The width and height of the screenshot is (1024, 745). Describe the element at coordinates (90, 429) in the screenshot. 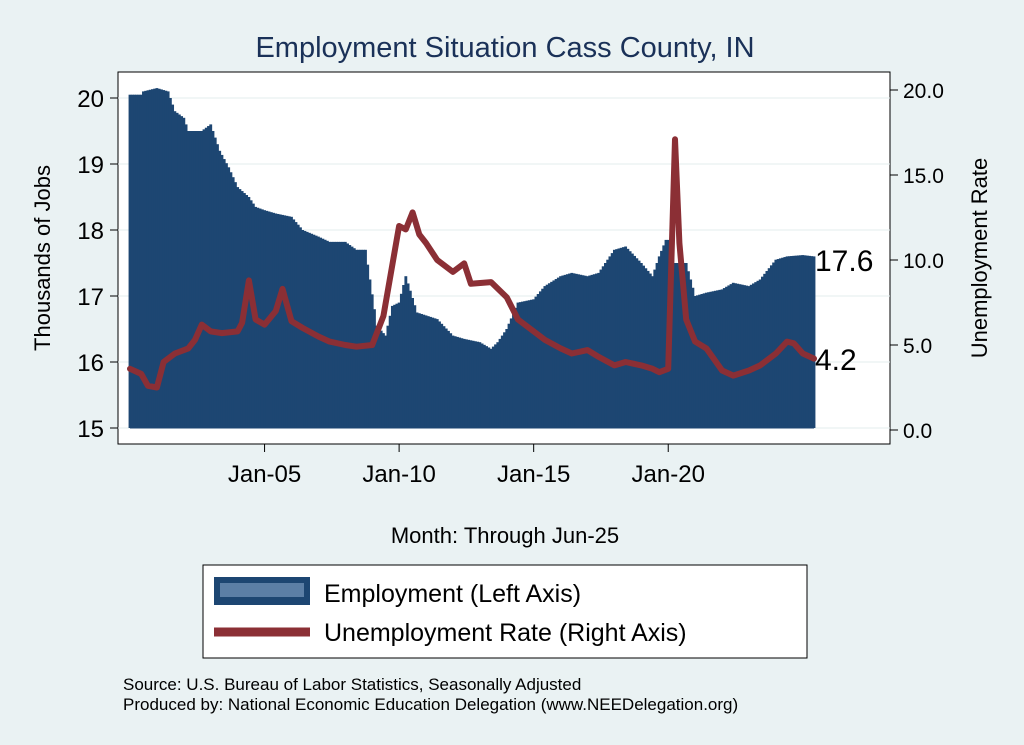

I see `left-axis-tick-label: 15` at that location.